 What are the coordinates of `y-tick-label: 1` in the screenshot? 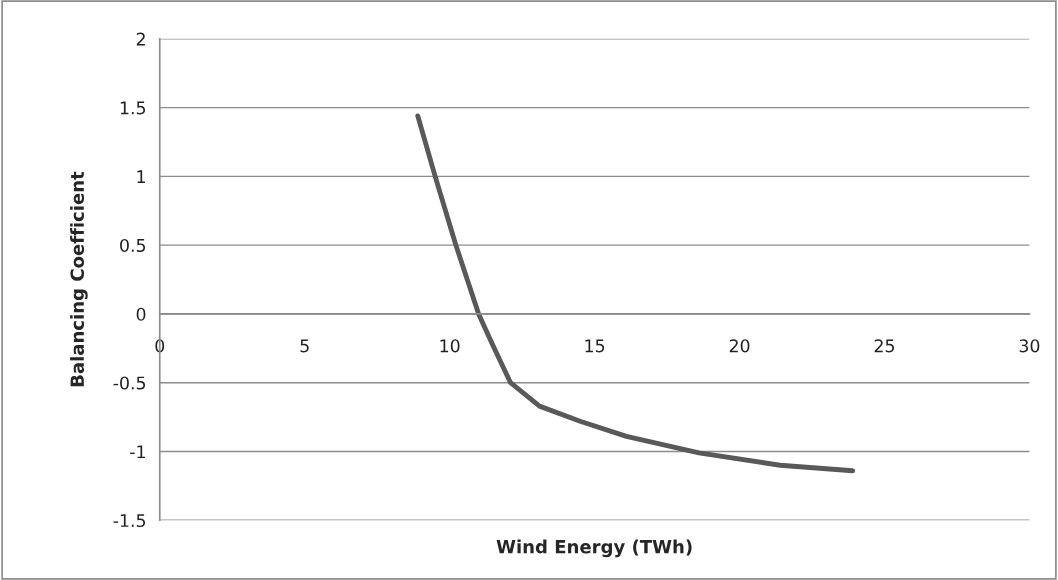 It's located at (141, 176).